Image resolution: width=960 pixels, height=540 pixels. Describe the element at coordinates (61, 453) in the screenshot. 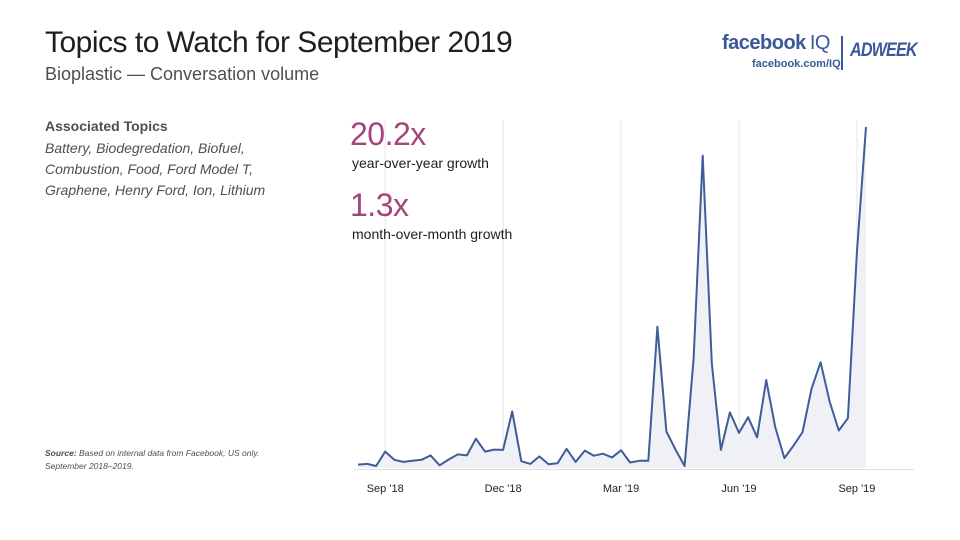

I see `source-label: Source:` at that location.